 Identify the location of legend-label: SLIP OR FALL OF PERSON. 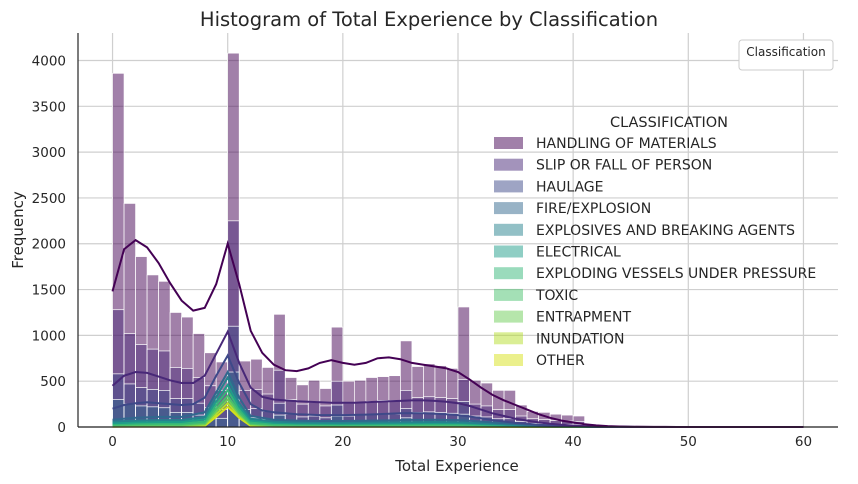
(624, 166).